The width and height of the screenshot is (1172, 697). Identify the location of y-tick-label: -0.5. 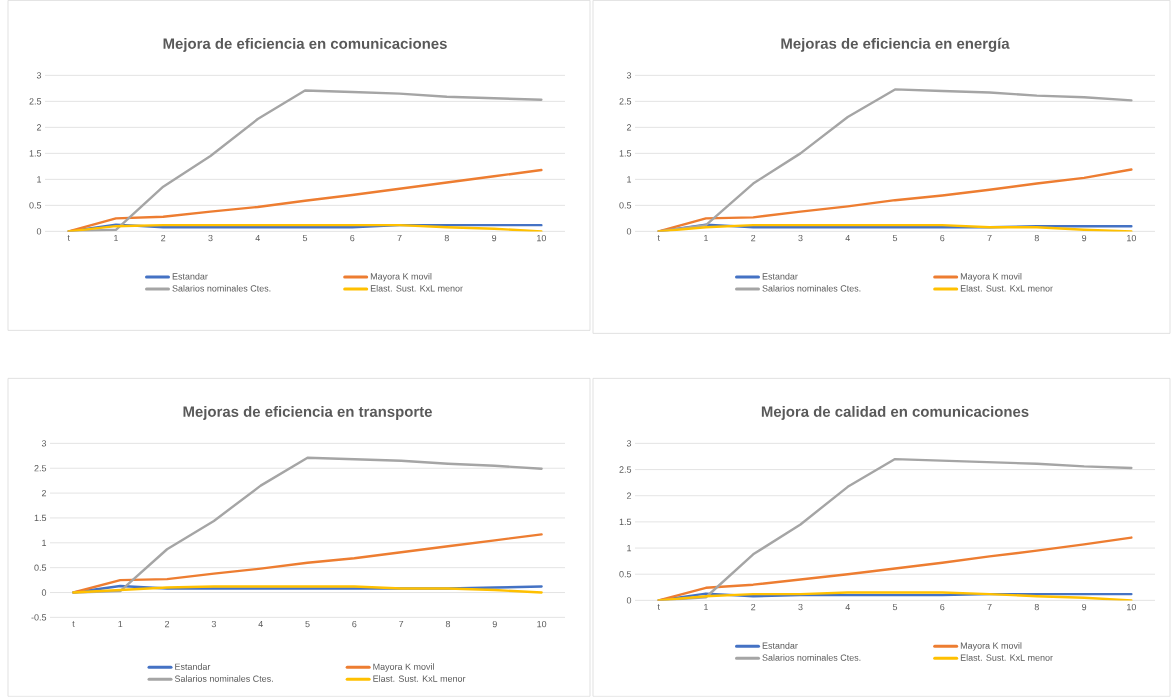
(39, 617).